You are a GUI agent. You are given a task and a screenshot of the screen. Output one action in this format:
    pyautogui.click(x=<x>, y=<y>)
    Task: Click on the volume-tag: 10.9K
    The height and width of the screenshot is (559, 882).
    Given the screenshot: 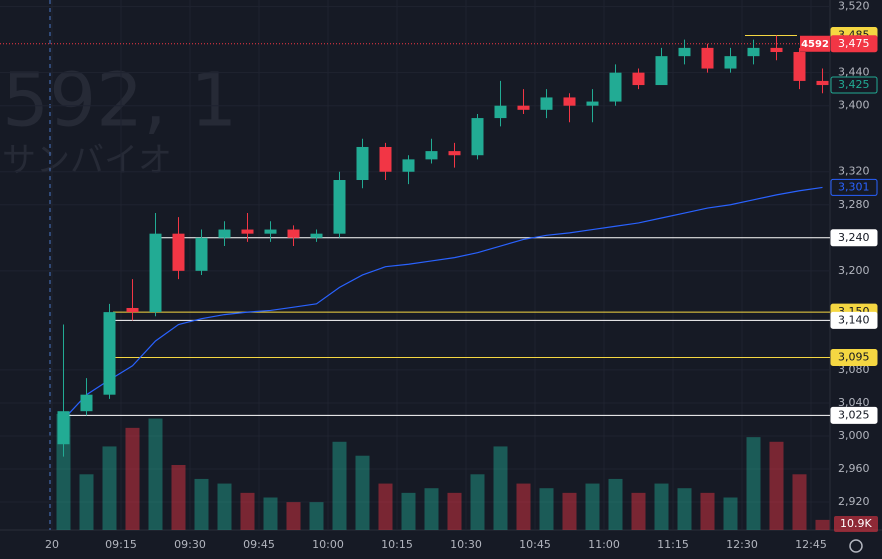 What is the action you would take?
    pyautogui.click(x=856, y=523)
    